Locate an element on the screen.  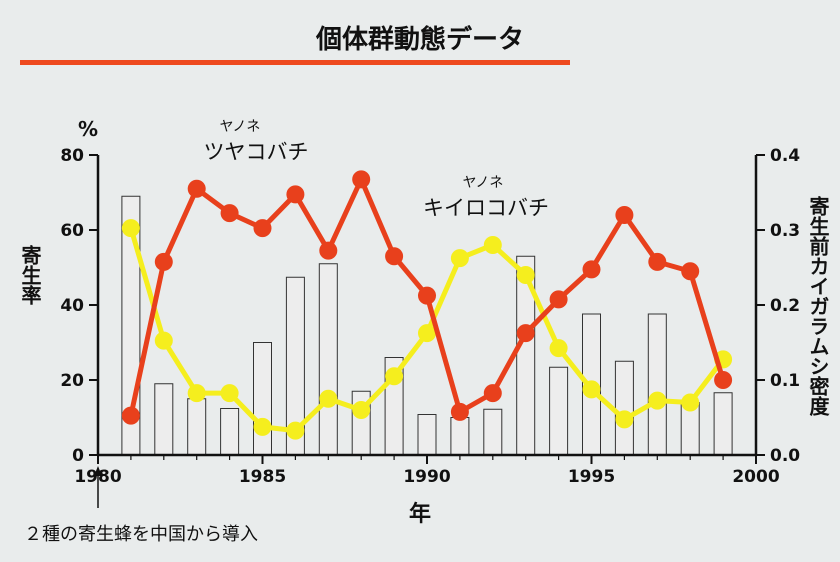
series-point-ツヤコバチ-1992 is located at coordinates (492, 393).